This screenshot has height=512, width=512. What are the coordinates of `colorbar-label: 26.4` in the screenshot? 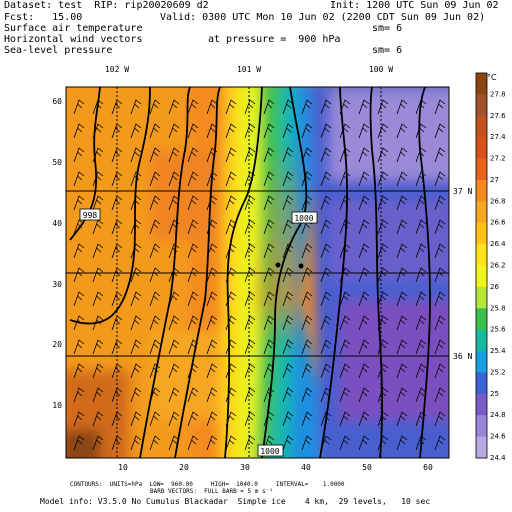 It's located at (498, 244).